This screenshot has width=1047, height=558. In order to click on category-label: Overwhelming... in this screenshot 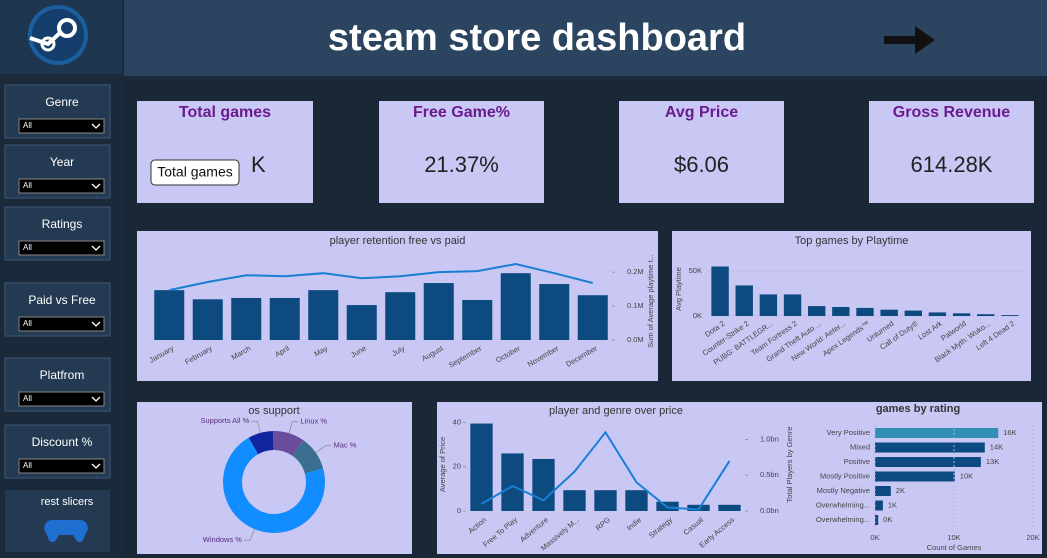, I will do `click(843, 504)`.